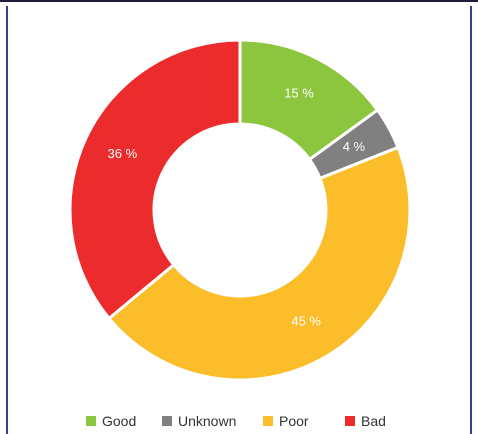 Image resolution: width=478 pixels, height=434 pixels. I want to click on slice-label-bad: 36 %, so click(123, 153).